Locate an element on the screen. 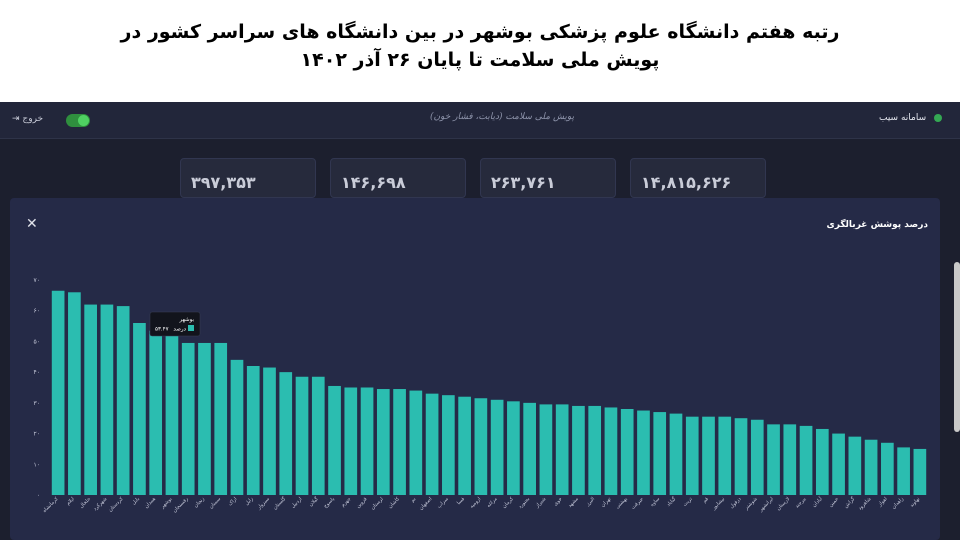  theme-toggle is located at coordinates (78, 120).